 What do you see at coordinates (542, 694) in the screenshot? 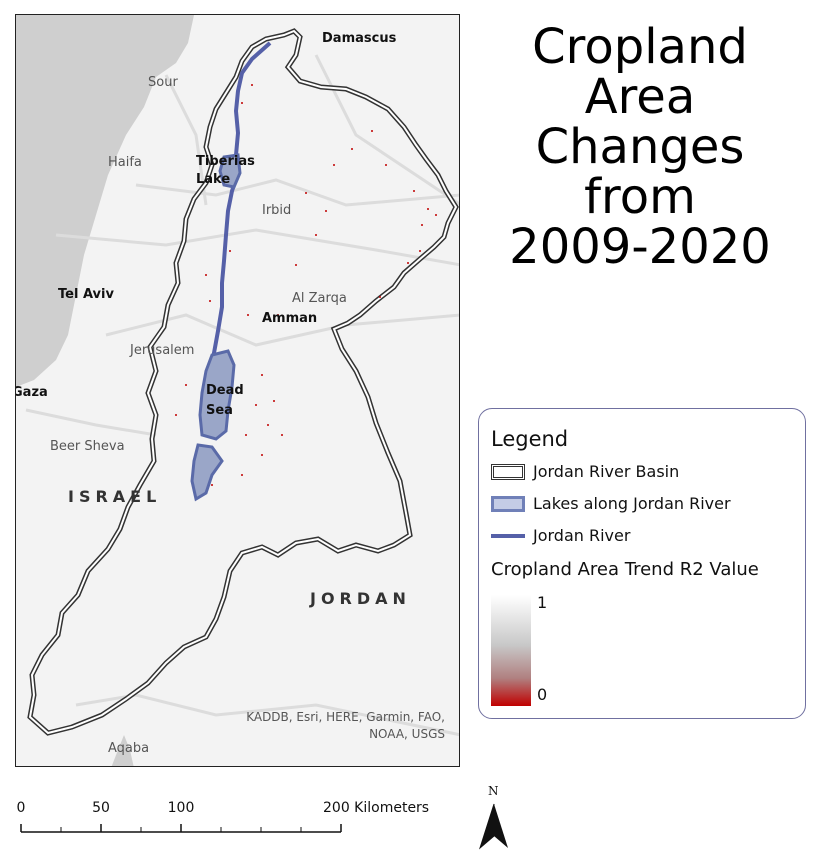
I see `ramp-low-label: 0` at bounding box center [542, 694].